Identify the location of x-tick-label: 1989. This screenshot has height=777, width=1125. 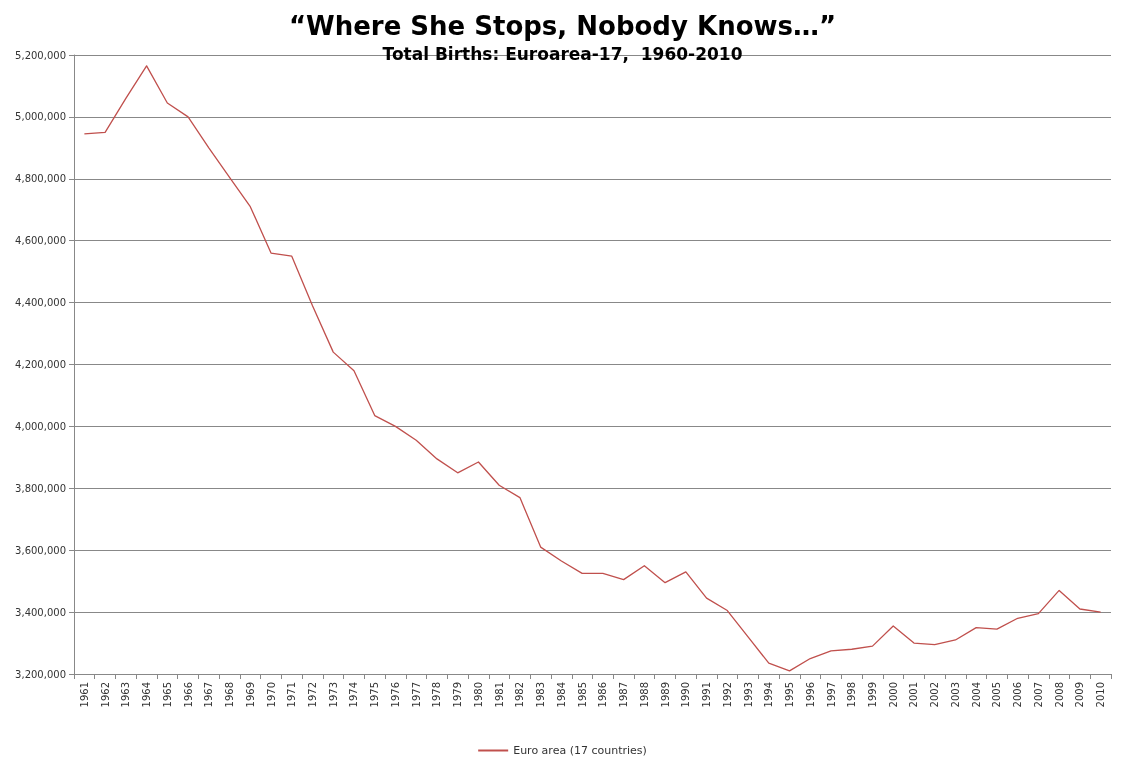
(665, 695).